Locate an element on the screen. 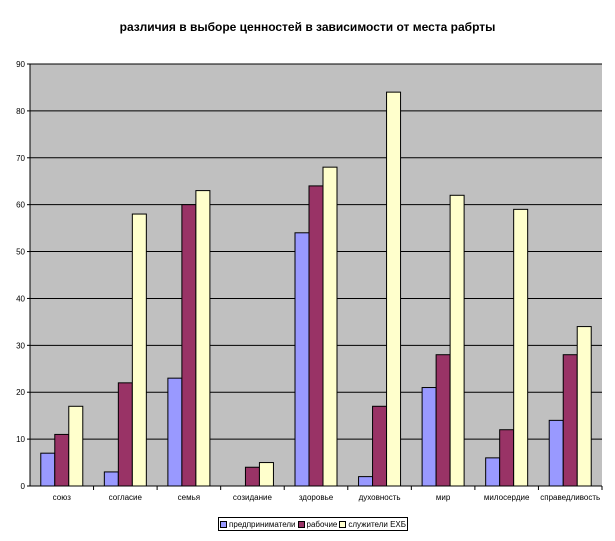 The image size is (615, 541). x-tick-label: справедливость is located at coordinates (570, 497).